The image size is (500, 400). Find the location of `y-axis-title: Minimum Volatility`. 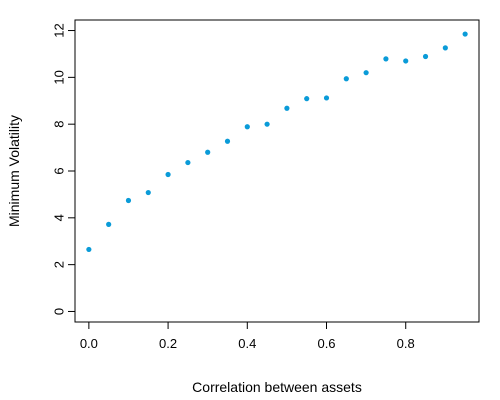

y-axis-title: Minimum Volatility is located at coordinates (14, 171).